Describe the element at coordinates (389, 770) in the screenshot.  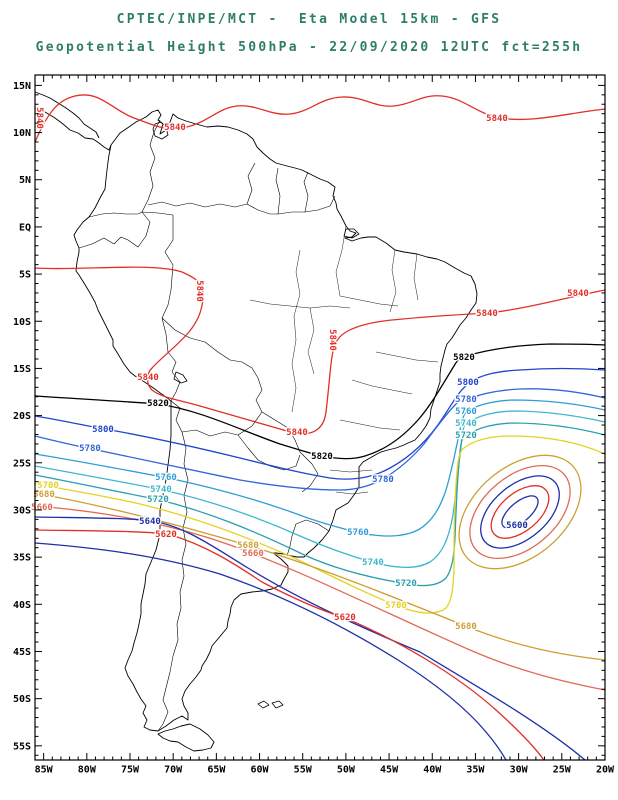
I see `lon-axis-label: 45W` at that location.